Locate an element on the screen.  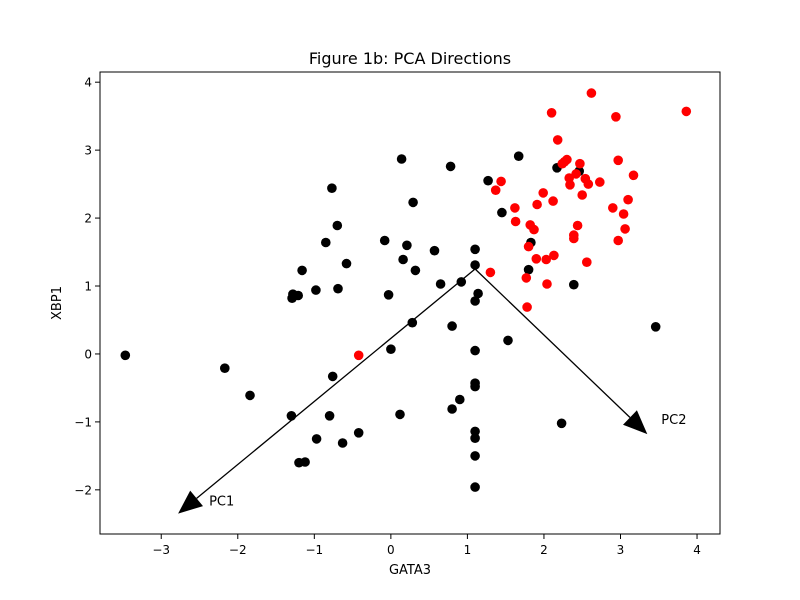
arrow-head-pc2 is located at coordinates (635, 422).